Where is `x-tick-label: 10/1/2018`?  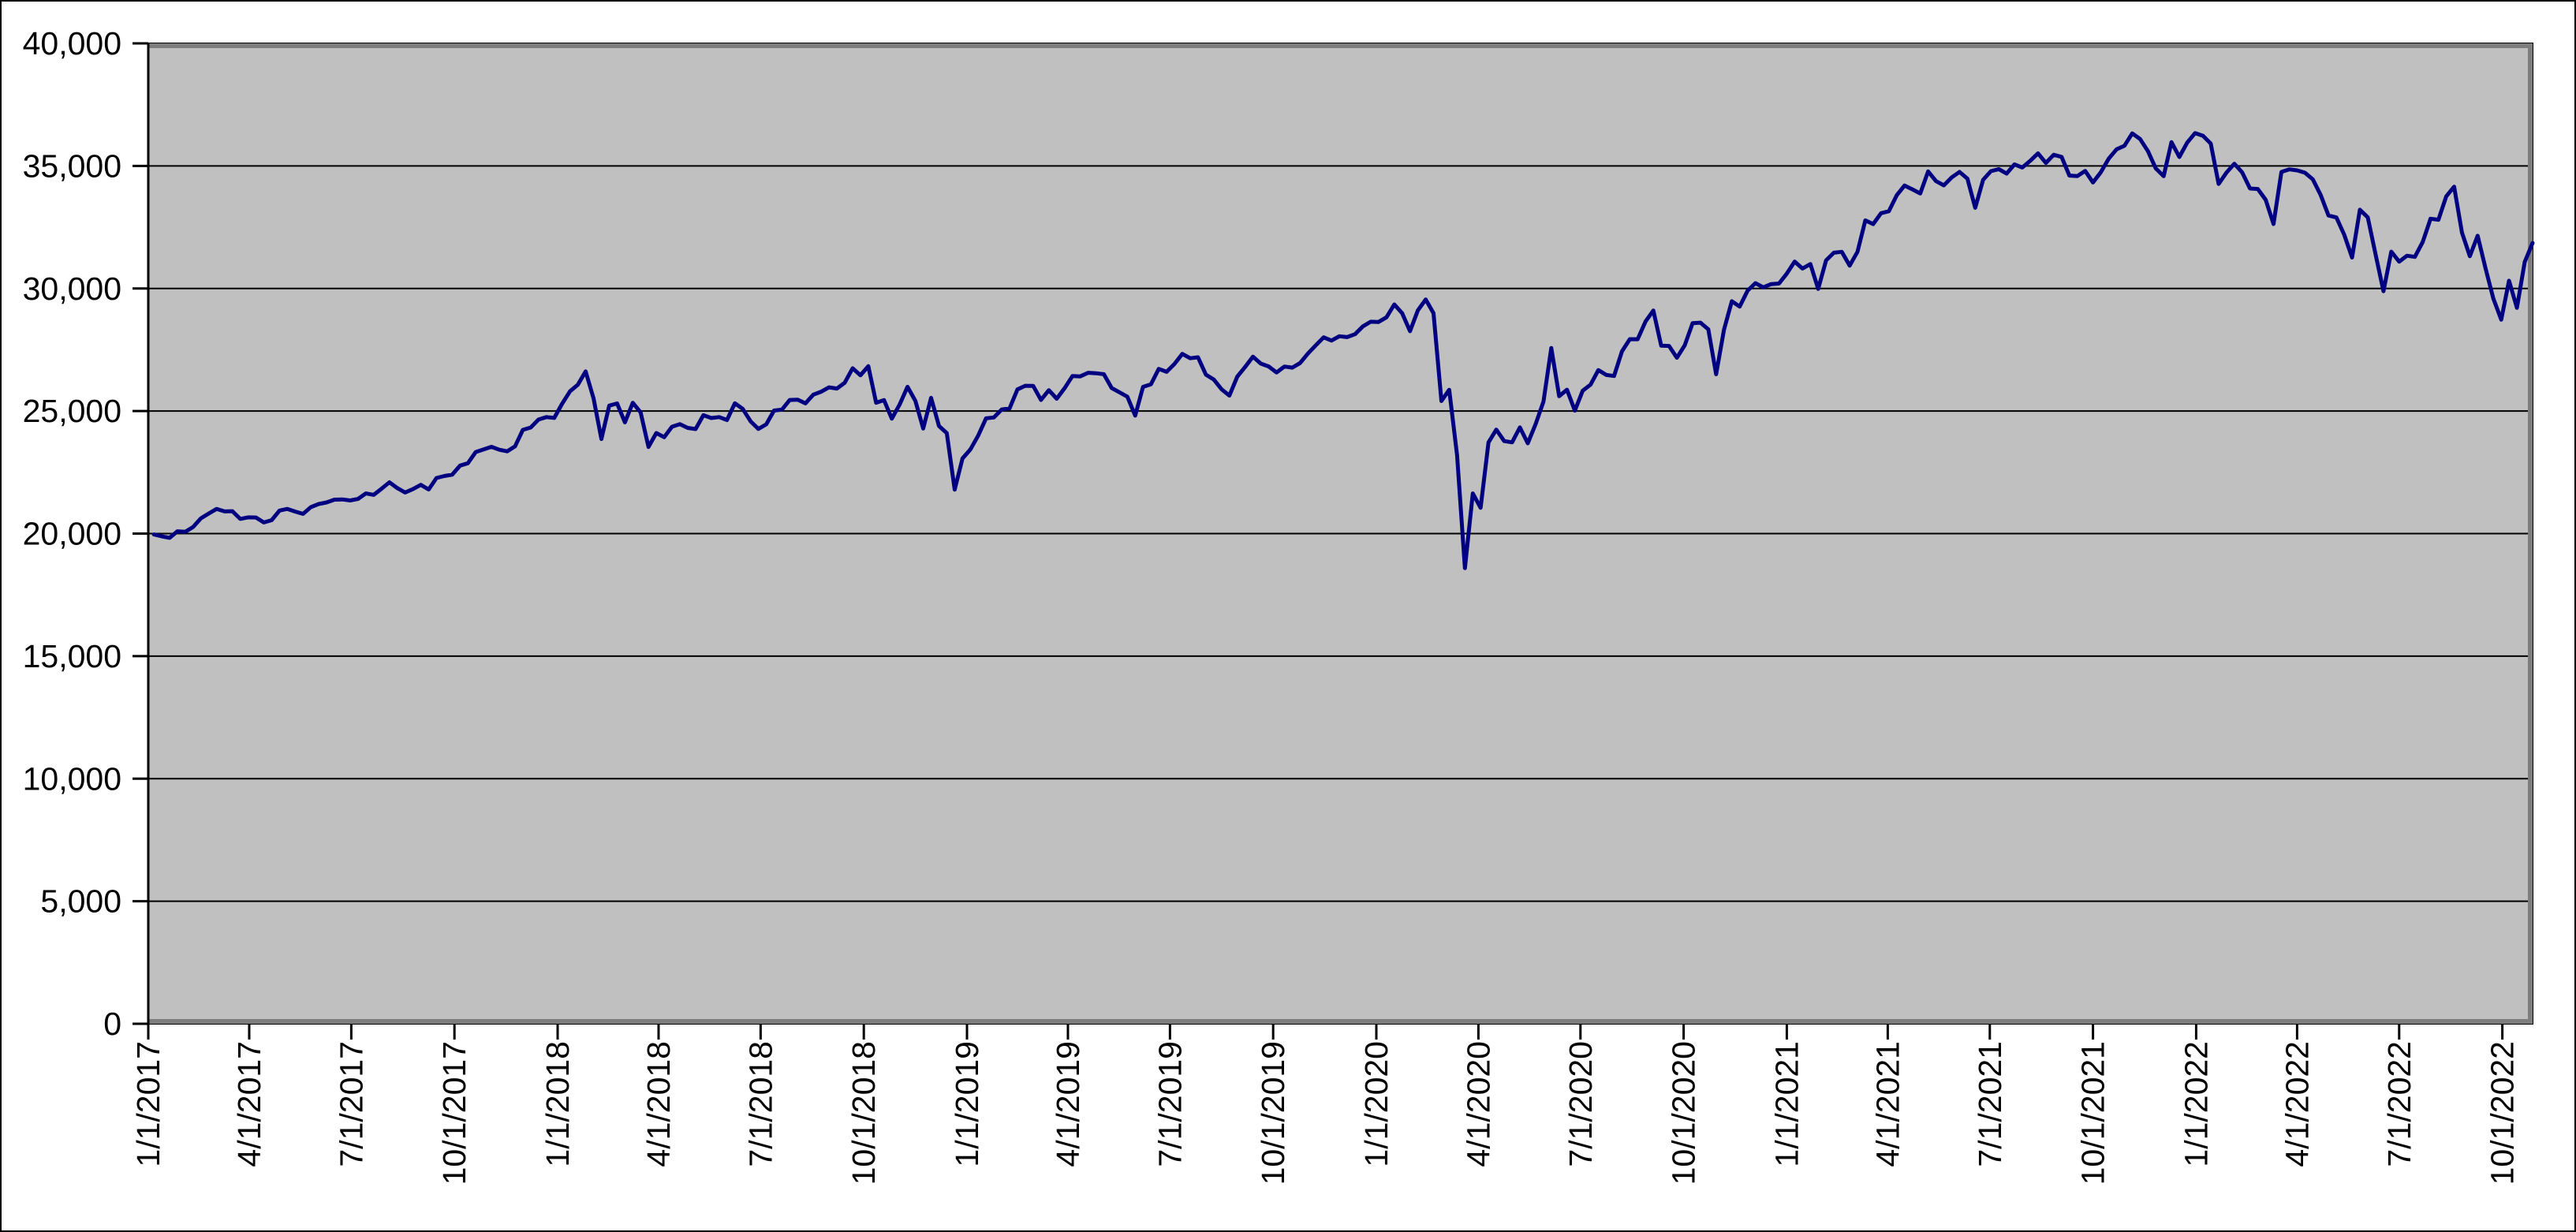 x-tick-label: 10/1/2018 is located at coordinates (864, 1113).